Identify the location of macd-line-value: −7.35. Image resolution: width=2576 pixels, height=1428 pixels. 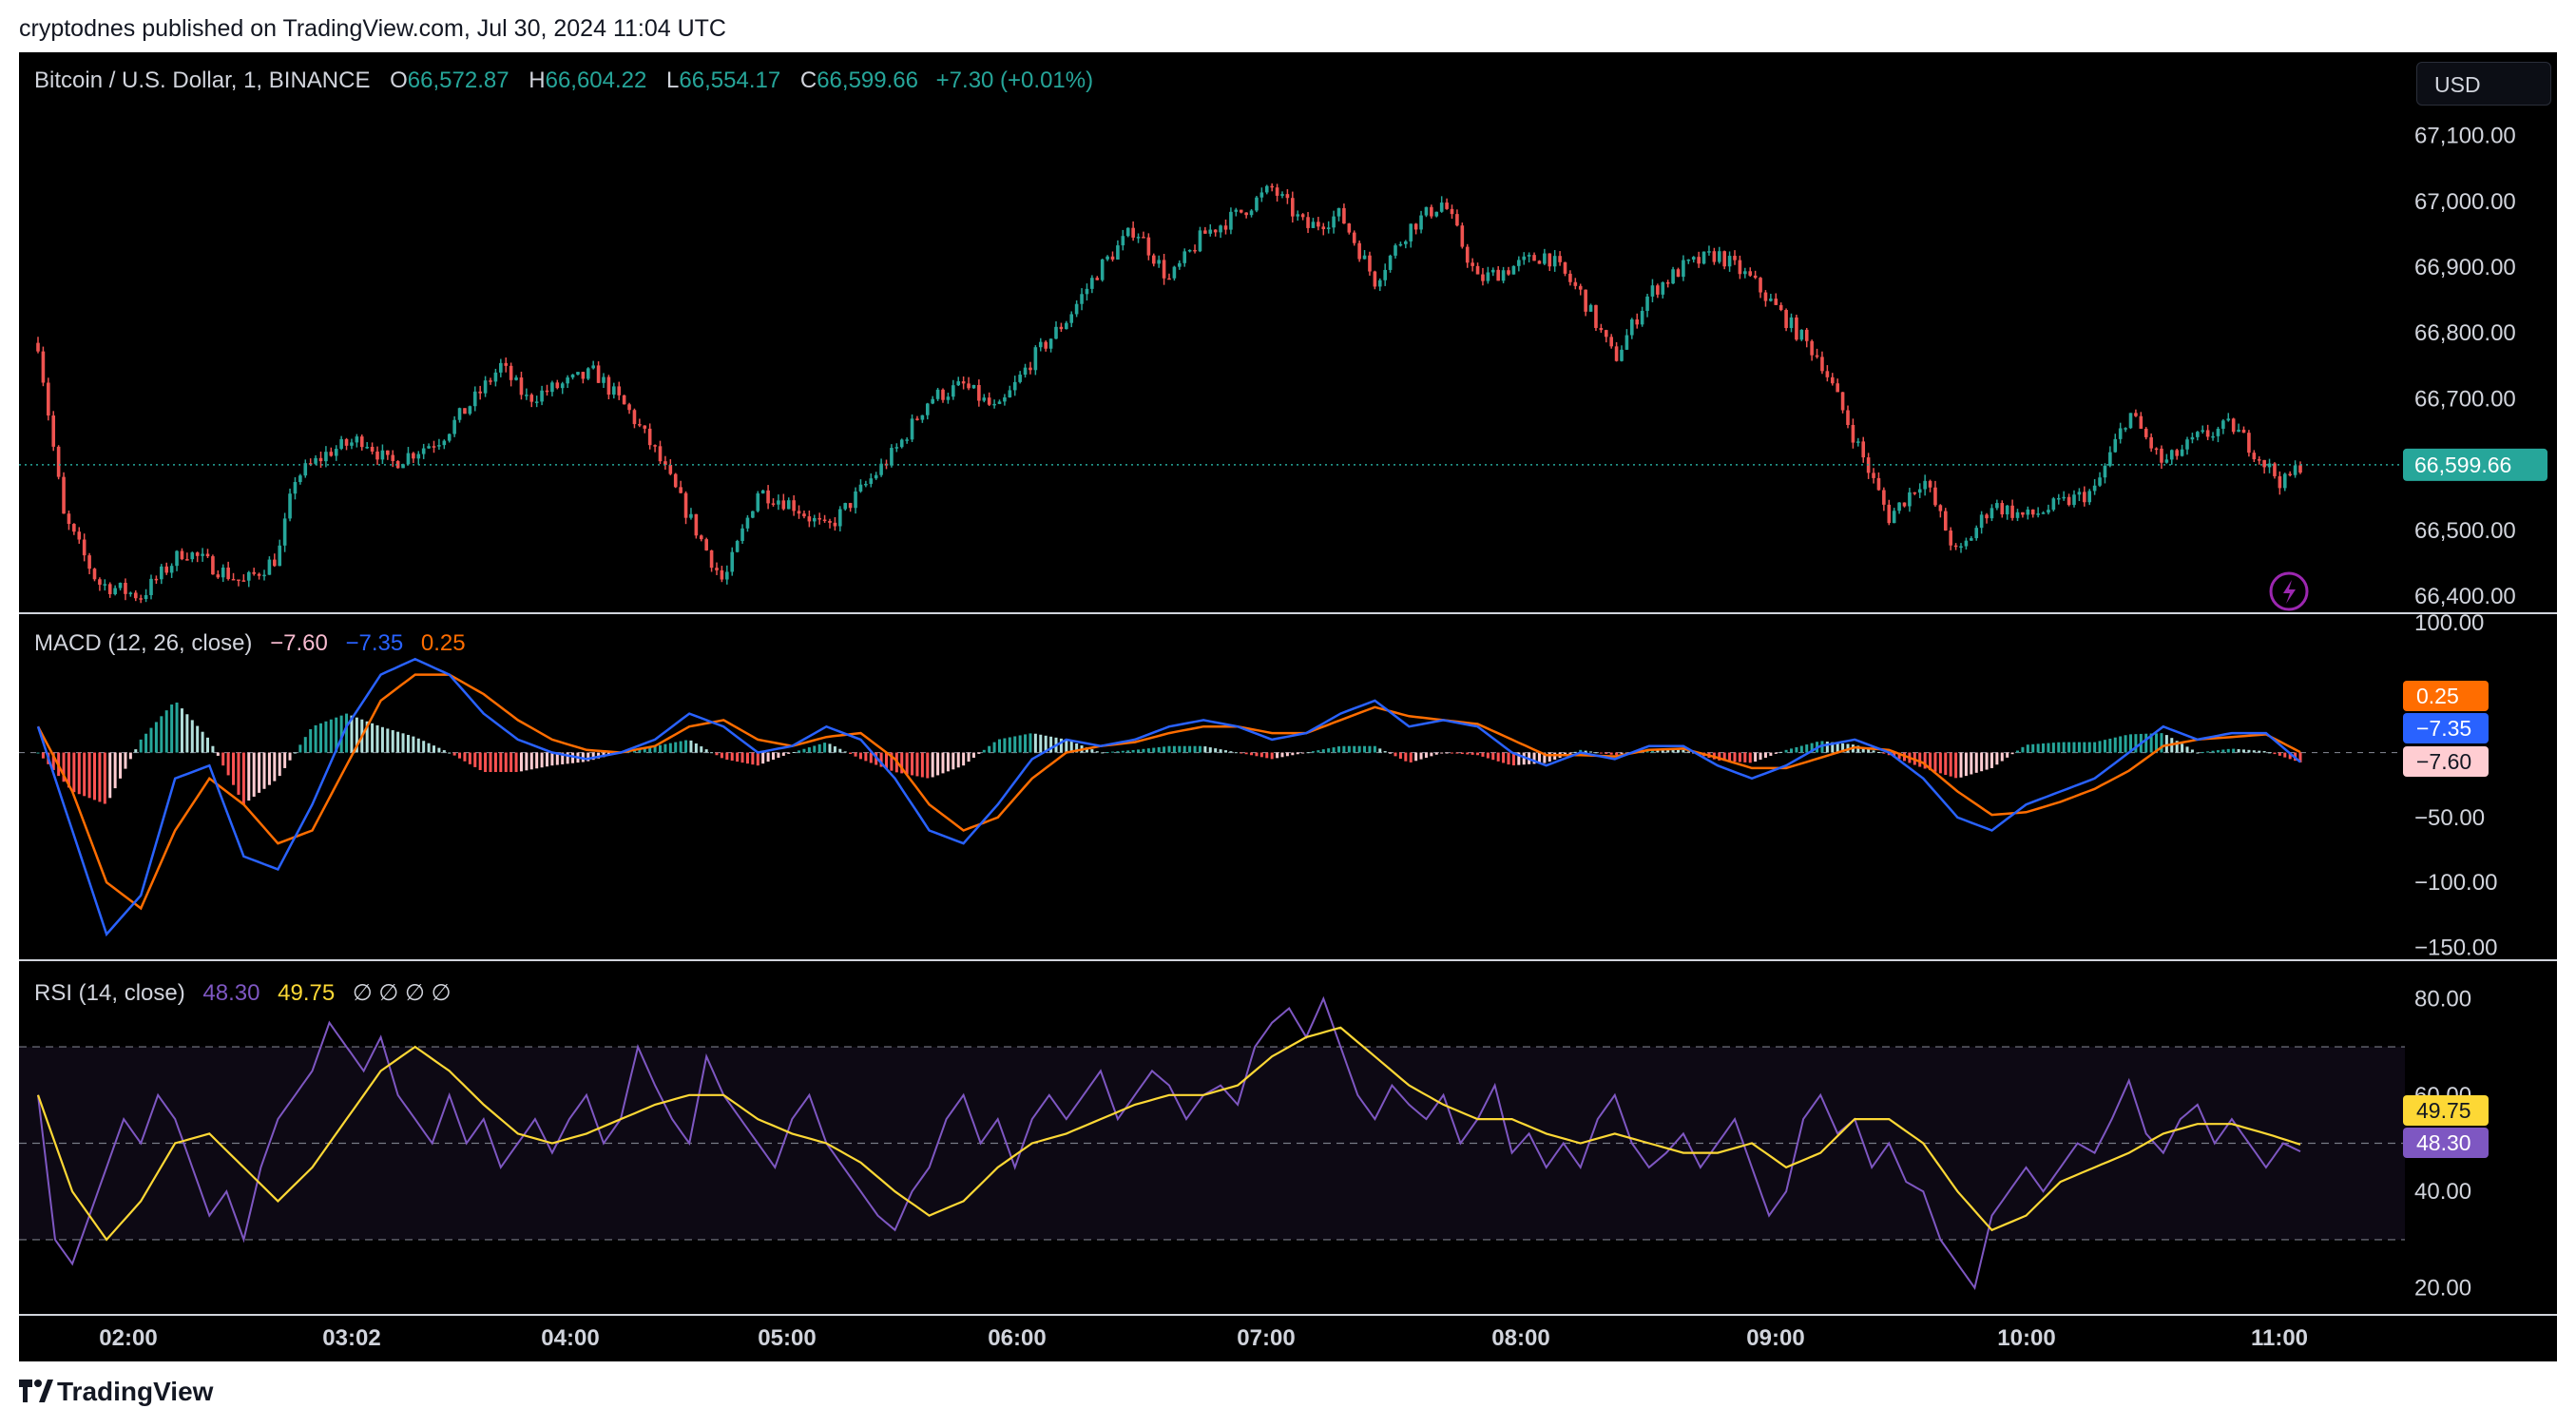
(374, 643).